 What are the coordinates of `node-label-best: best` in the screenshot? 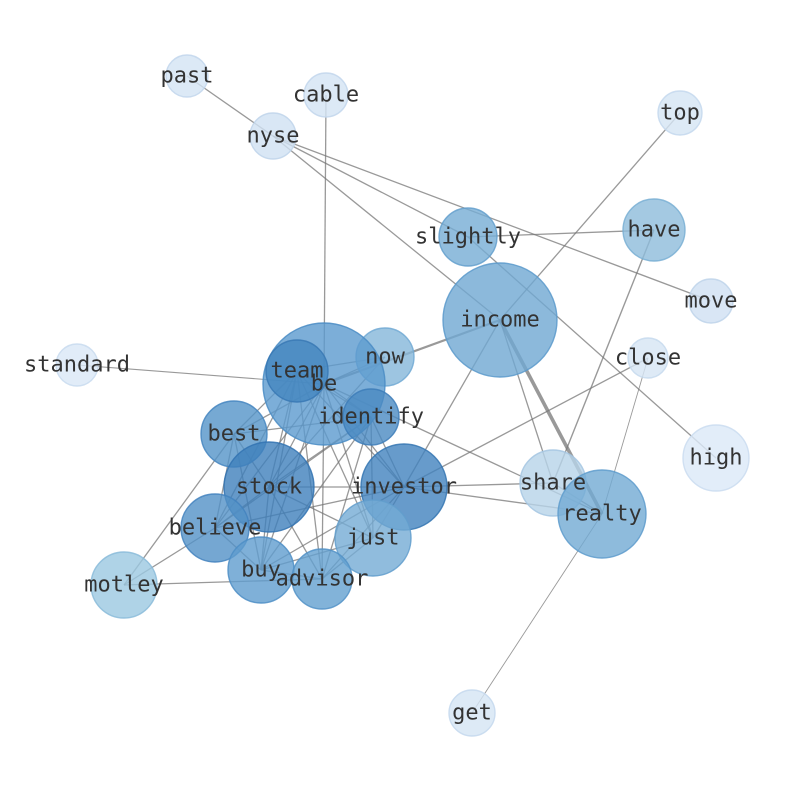 It's located at (234, 434).